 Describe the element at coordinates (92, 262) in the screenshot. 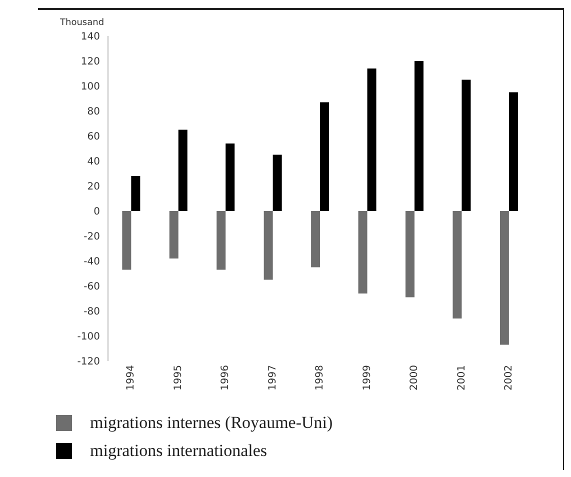

I see `y-tick-label: -40` at that location.